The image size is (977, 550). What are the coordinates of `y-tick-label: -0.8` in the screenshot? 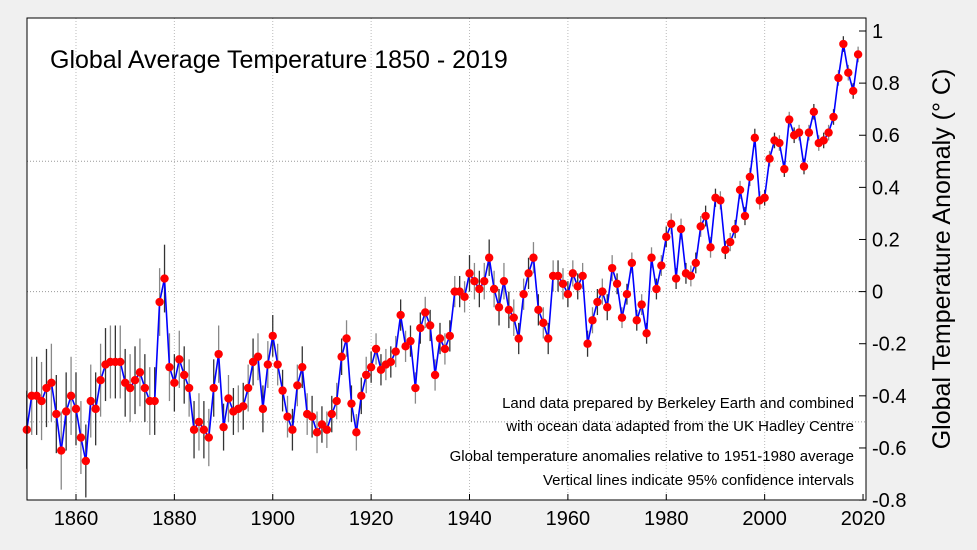 It's located at (889, 501).